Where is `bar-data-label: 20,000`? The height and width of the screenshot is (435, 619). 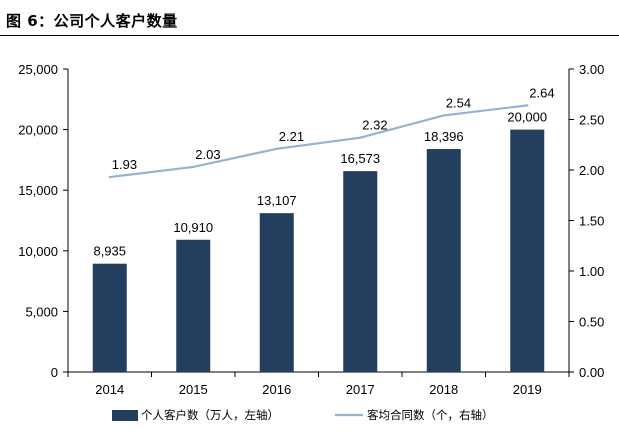 bar-data-label: 20,000 is located at coordinates (527, 117).